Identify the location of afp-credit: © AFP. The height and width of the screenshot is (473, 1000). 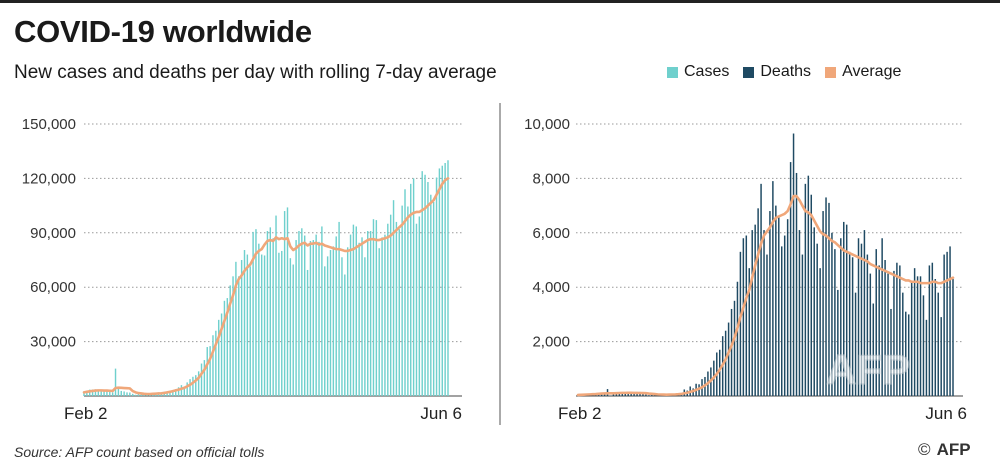
(944, 450).